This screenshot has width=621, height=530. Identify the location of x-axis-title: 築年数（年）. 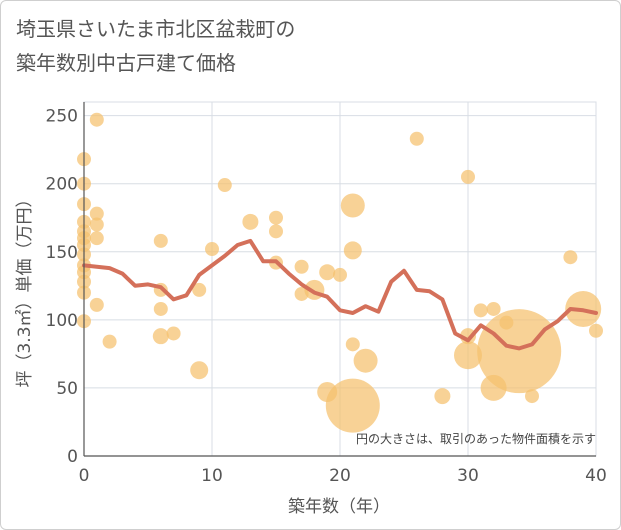
(339, 507).